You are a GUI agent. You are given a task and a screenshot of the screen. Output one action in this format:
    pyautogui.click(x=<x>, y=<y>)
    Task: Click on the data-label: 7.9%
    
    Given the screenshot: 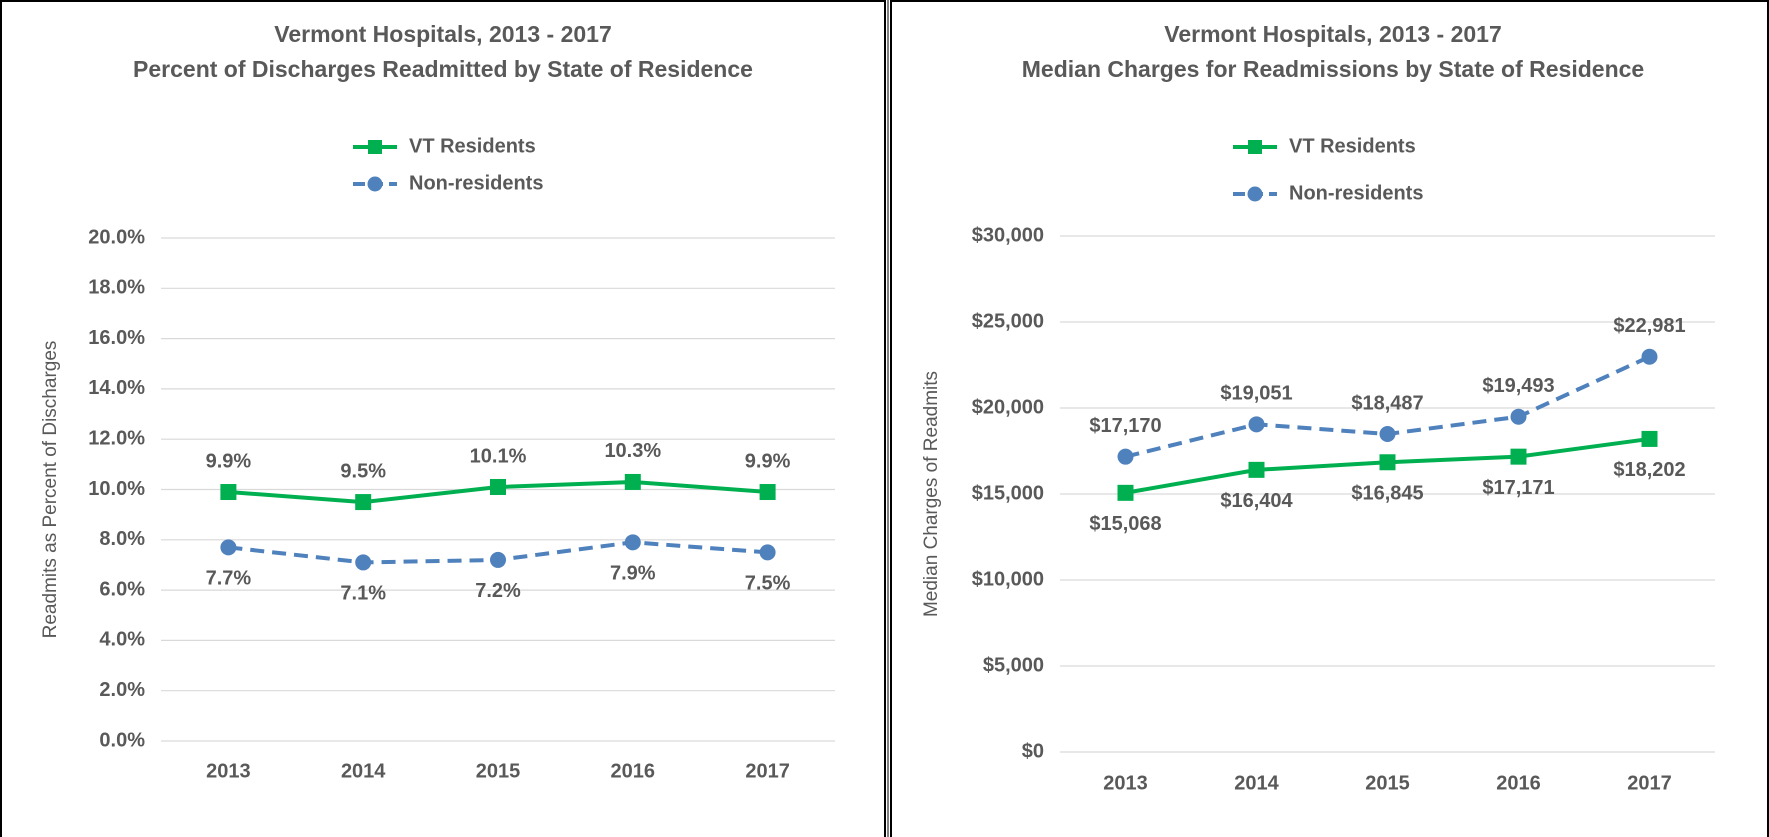 What is the action you would take?
    pyautogui.click(x=633, y=574)
    